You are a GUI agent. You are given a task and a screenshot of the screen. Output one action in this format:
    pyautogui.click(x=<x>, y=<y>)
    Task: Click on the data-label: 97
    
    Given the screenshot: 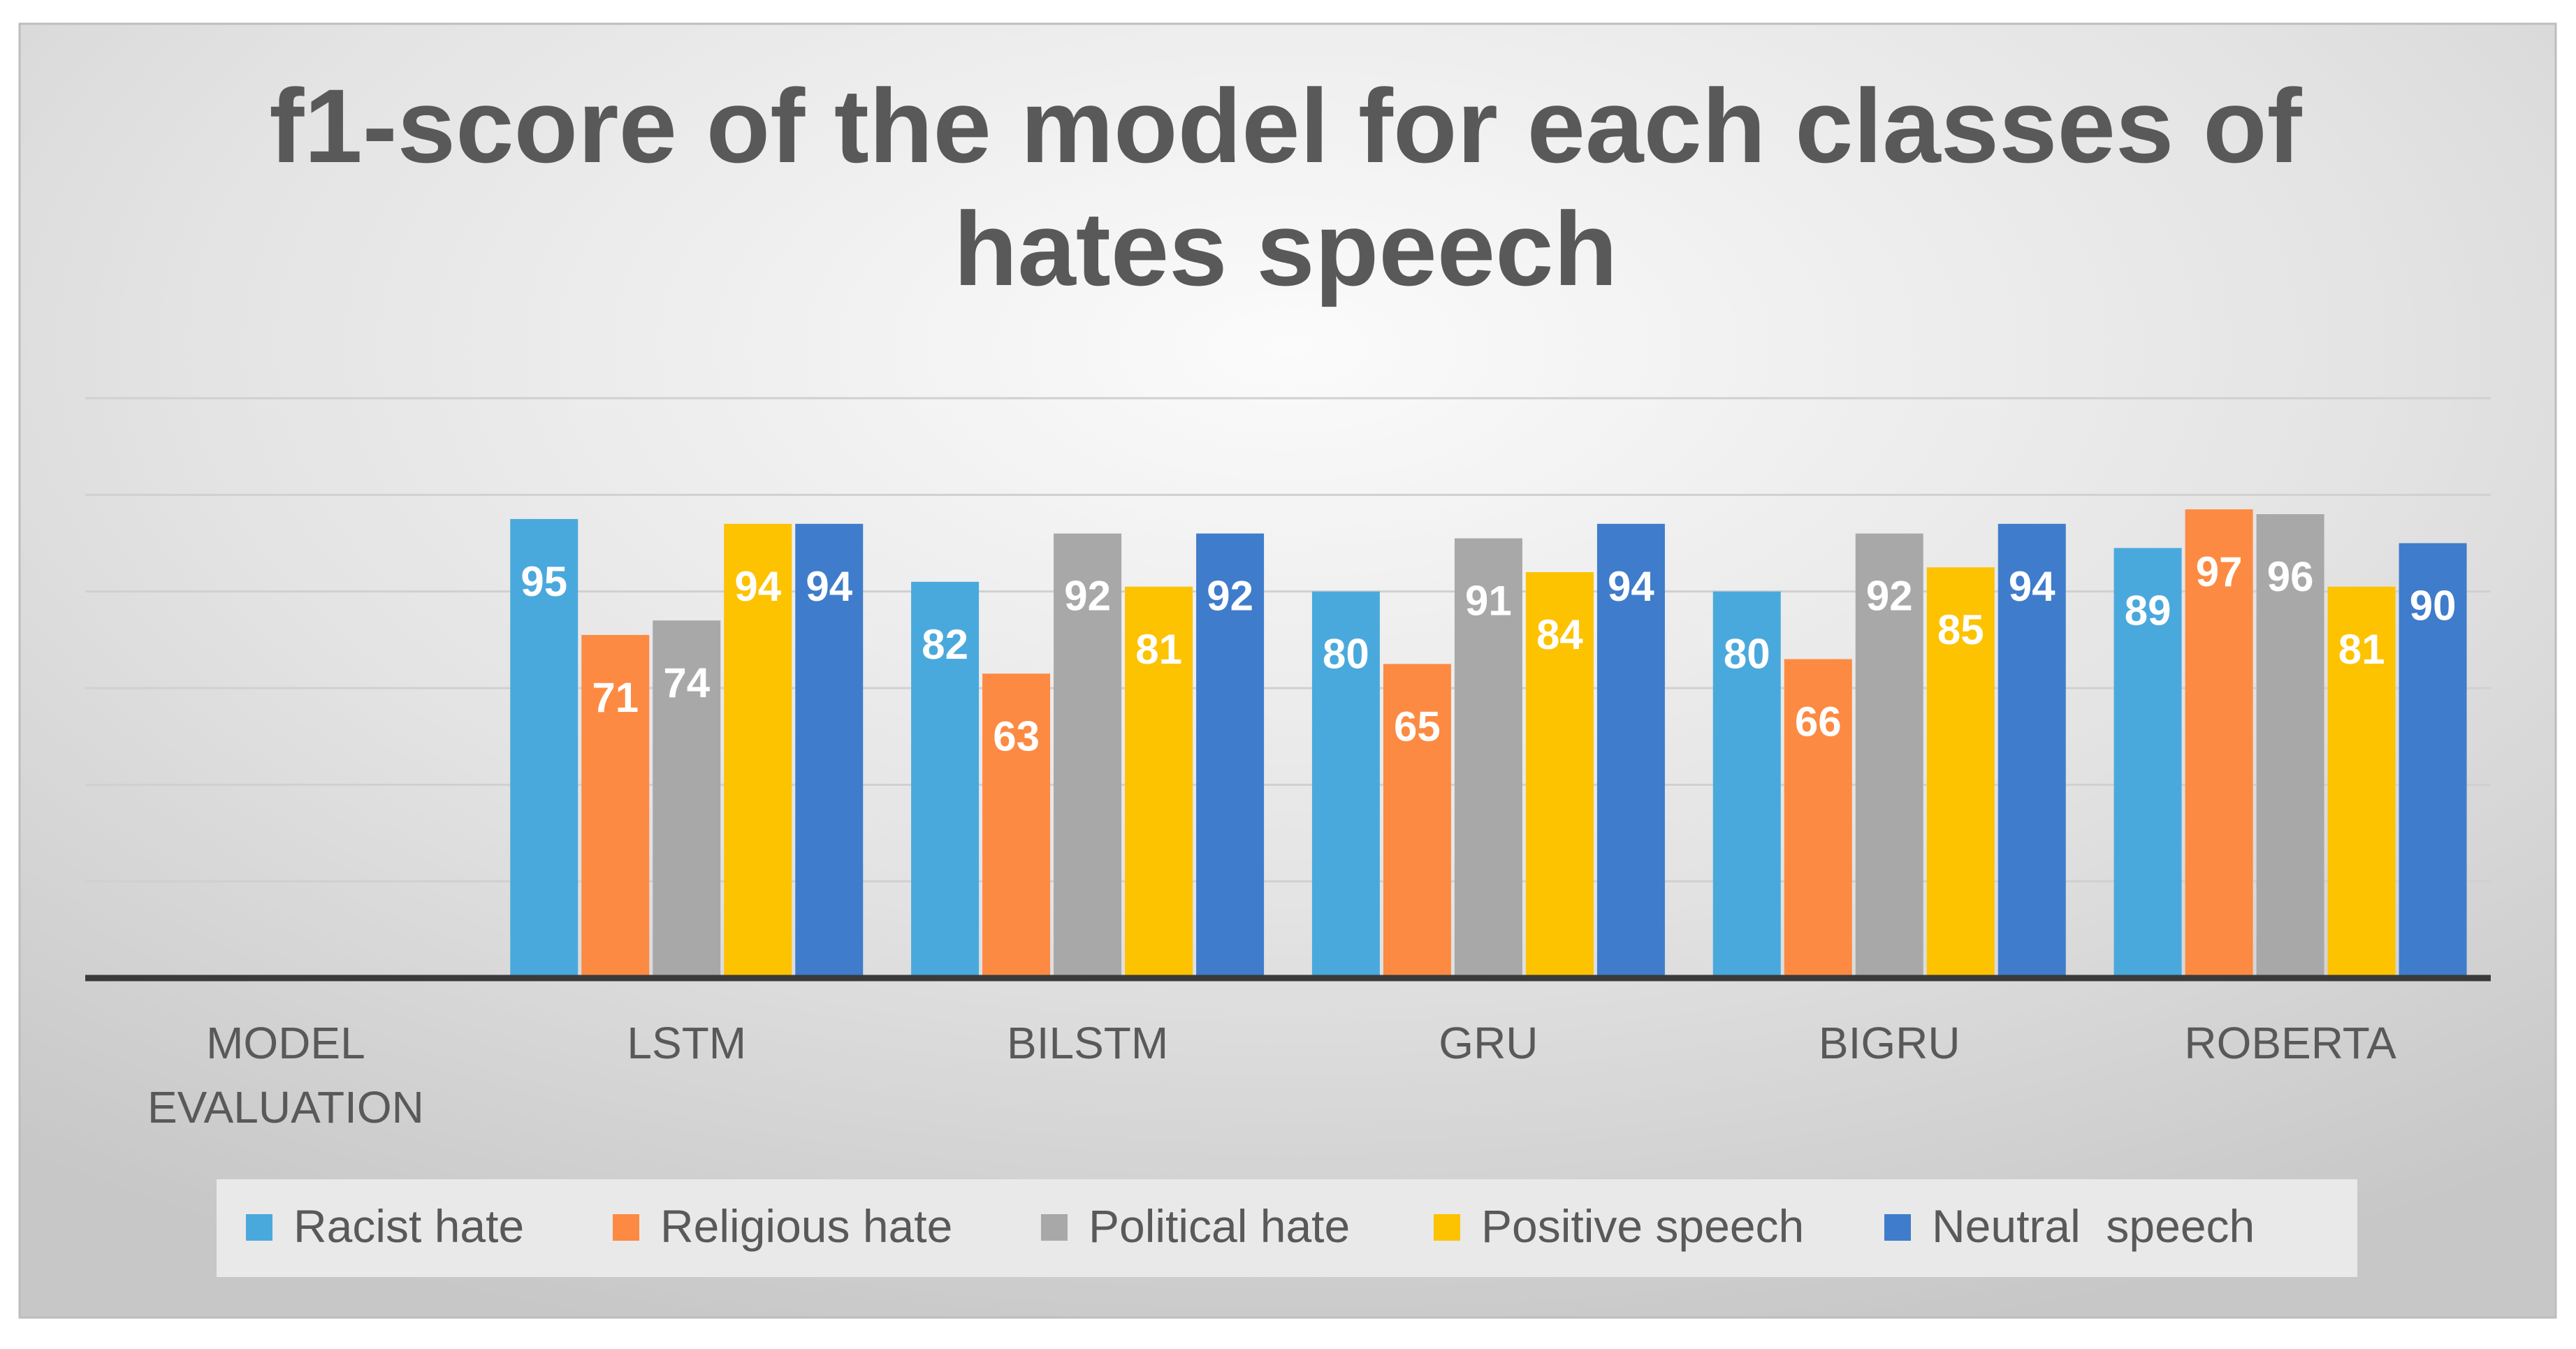 What is the action you would take?
    pyautogui.click(x=2219, y=571)
    